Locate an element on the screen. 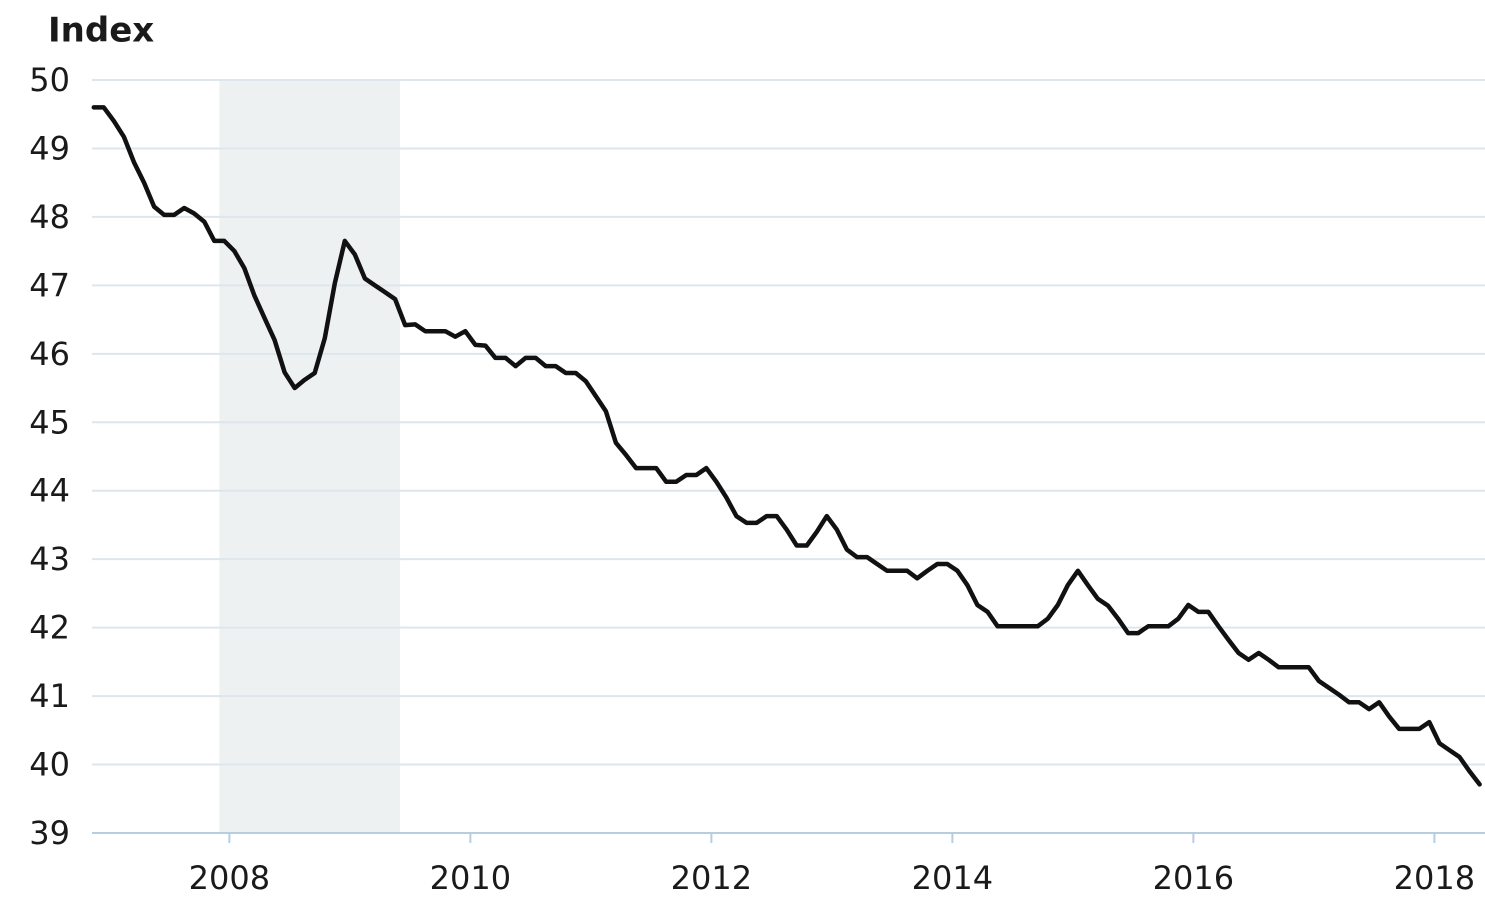  x-tick-label: 2018 is located at coordinates (1434, 878).